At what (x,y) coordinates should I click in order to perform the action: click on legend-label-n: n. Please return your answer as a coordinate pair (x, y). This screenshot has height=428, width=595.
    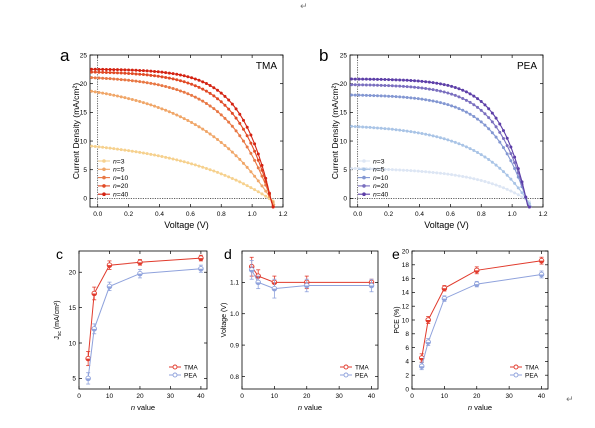
    Looking at the image, I should click on (115, 178).